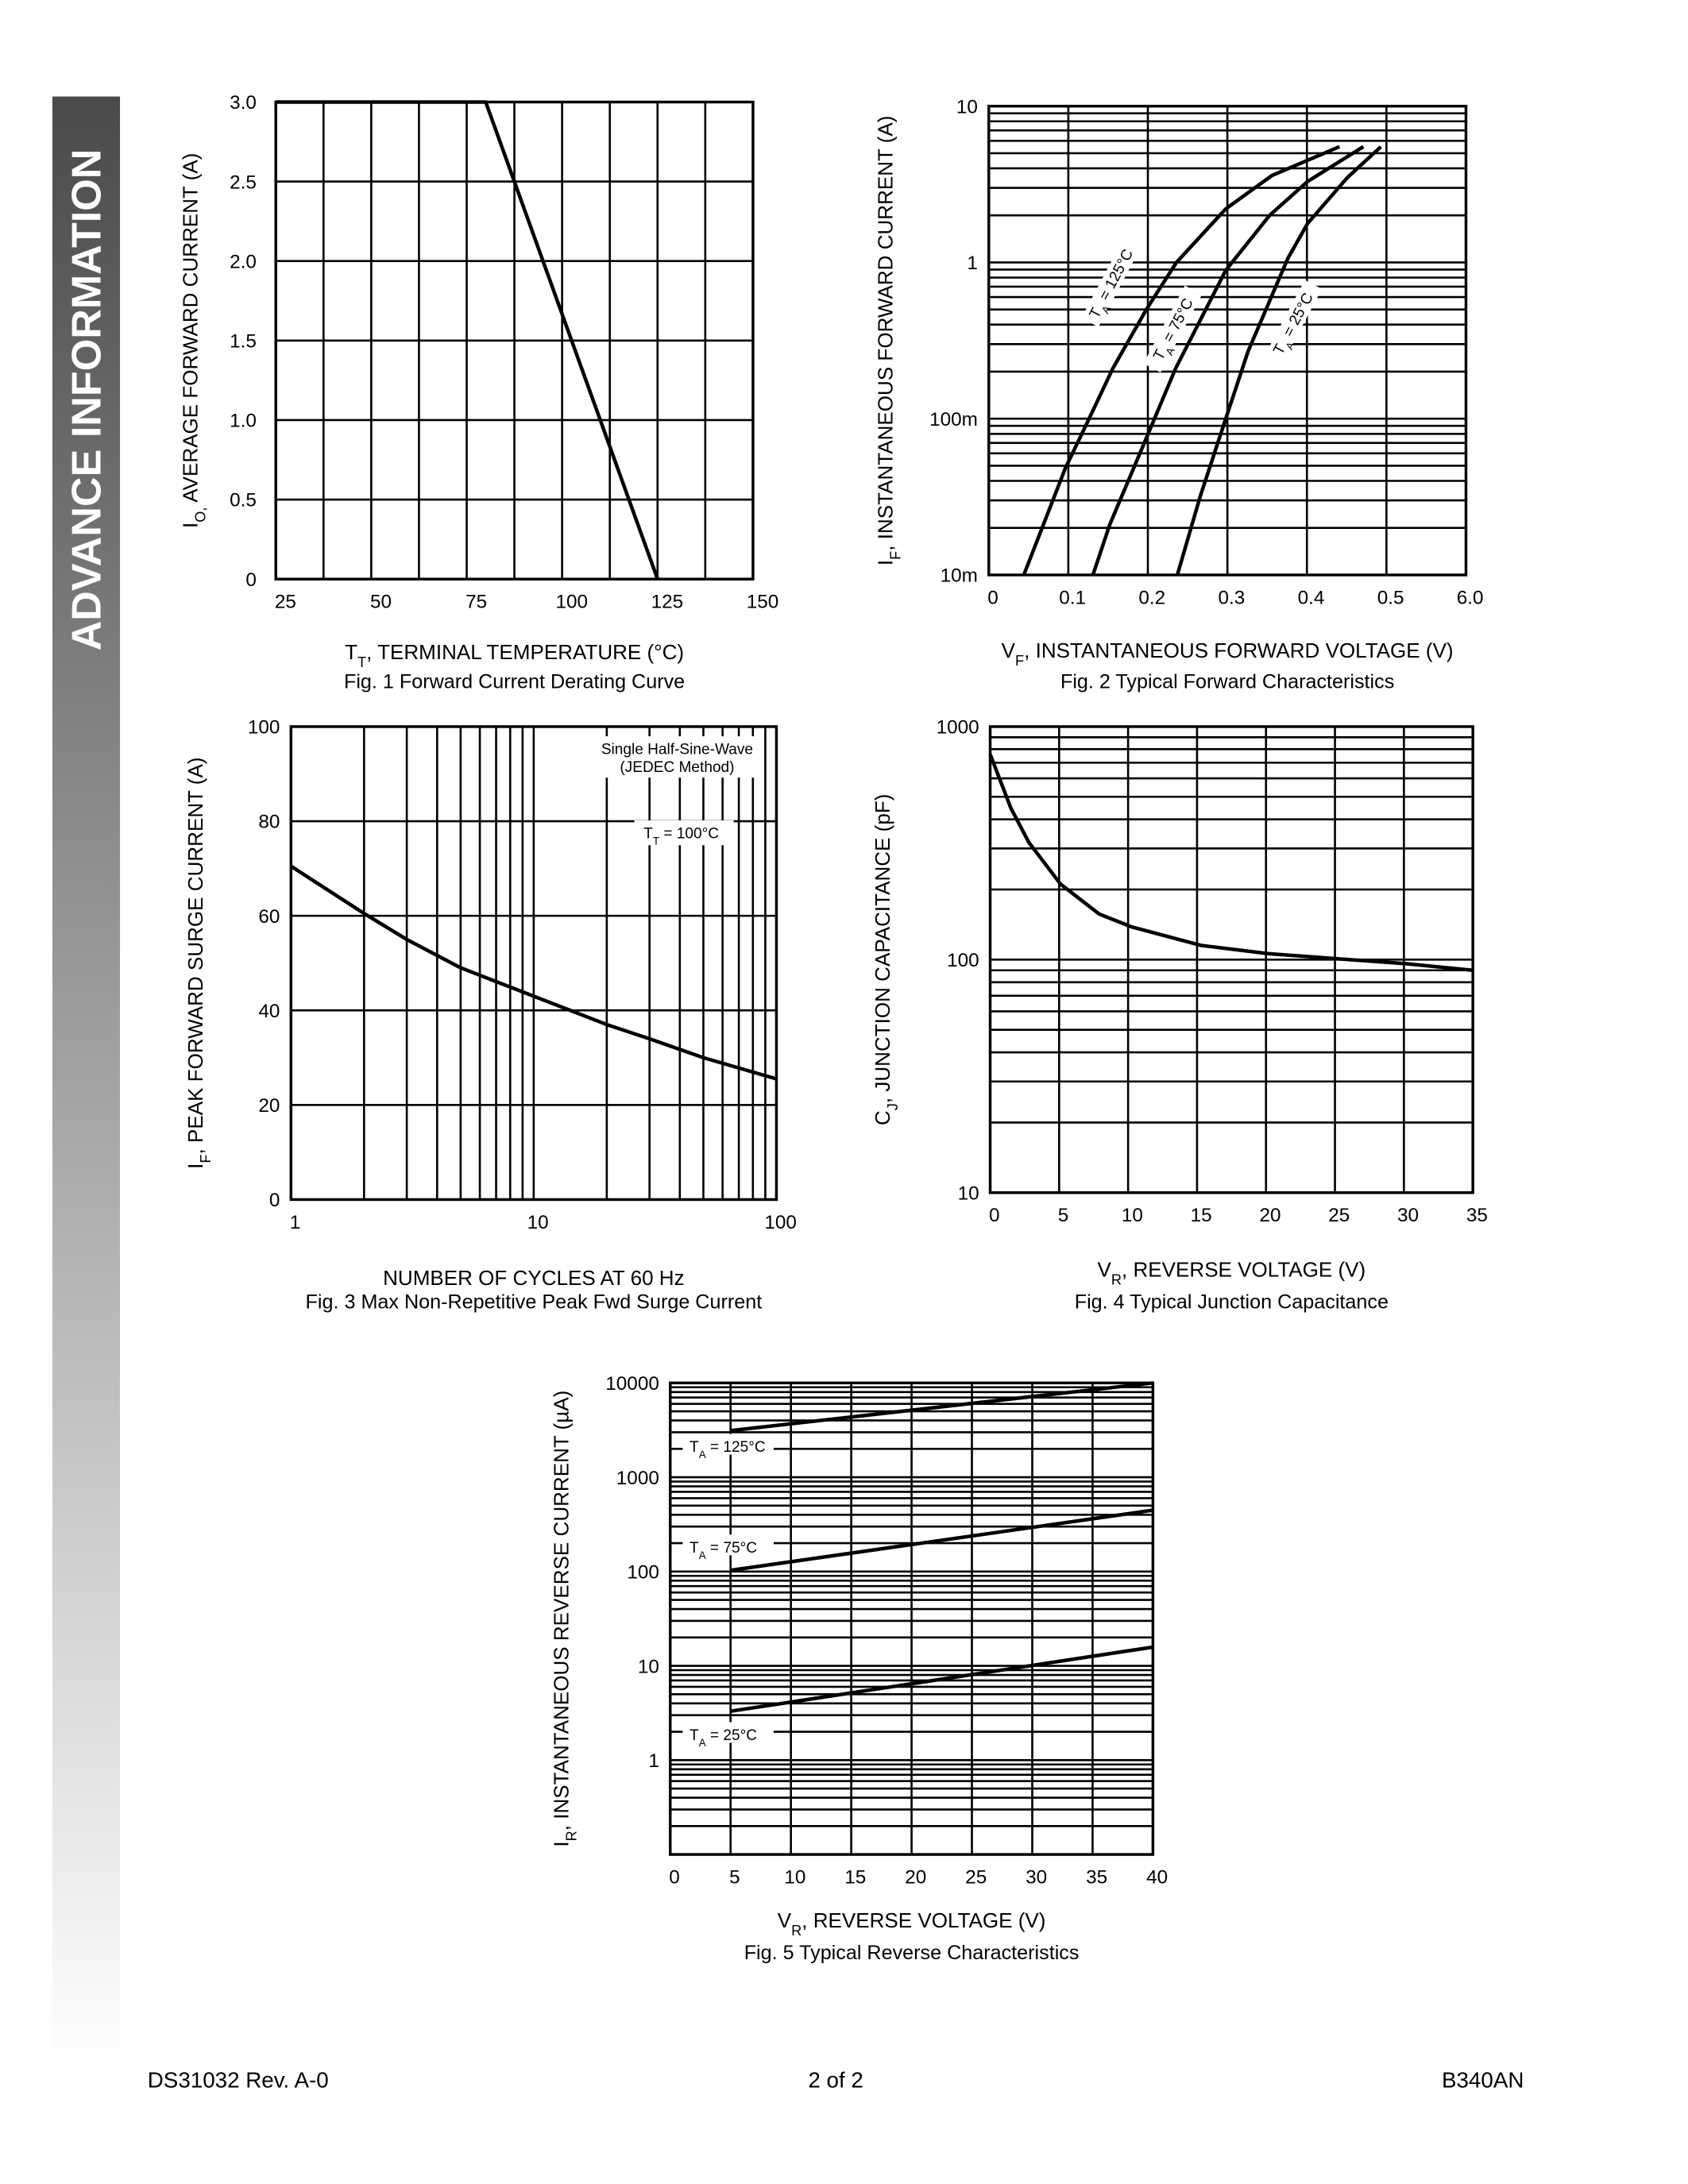 This screenshot has width=1688, height=2184. What do you see at coordinates (1227, 681) in the screenshot?
I see `figure-caption: Fig. 2 Typical Forward Characteristics` at bounding box center [1227, 681].